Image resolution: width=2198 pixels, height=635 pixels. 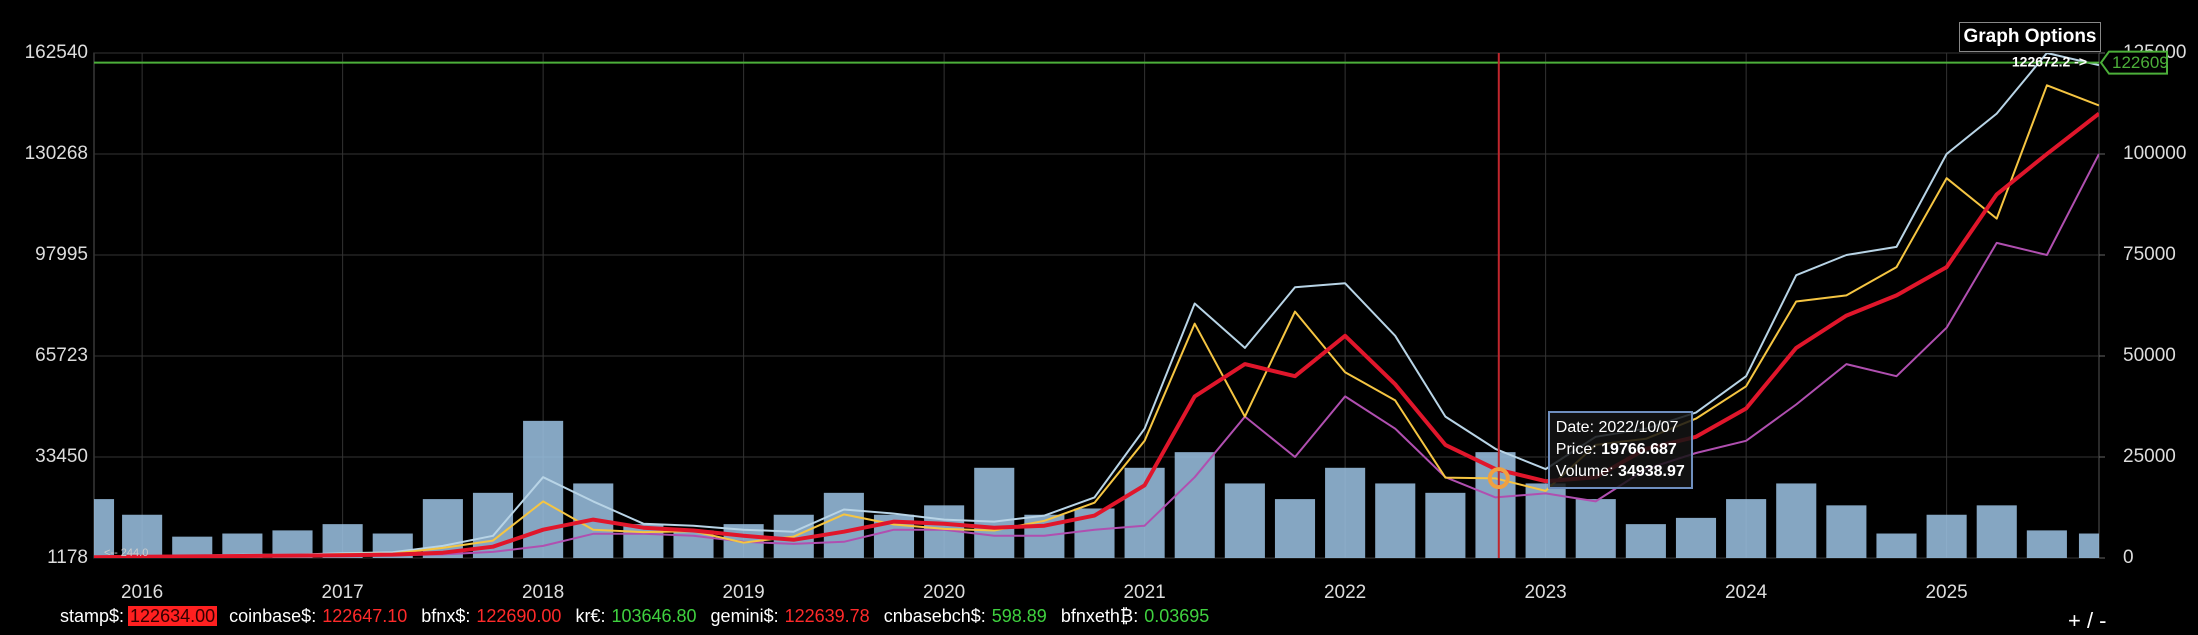 What do you see at coordinates (61, 355) in the screenshot?
I see `y-tick-label: 65723` at bounding box center [61, 355].